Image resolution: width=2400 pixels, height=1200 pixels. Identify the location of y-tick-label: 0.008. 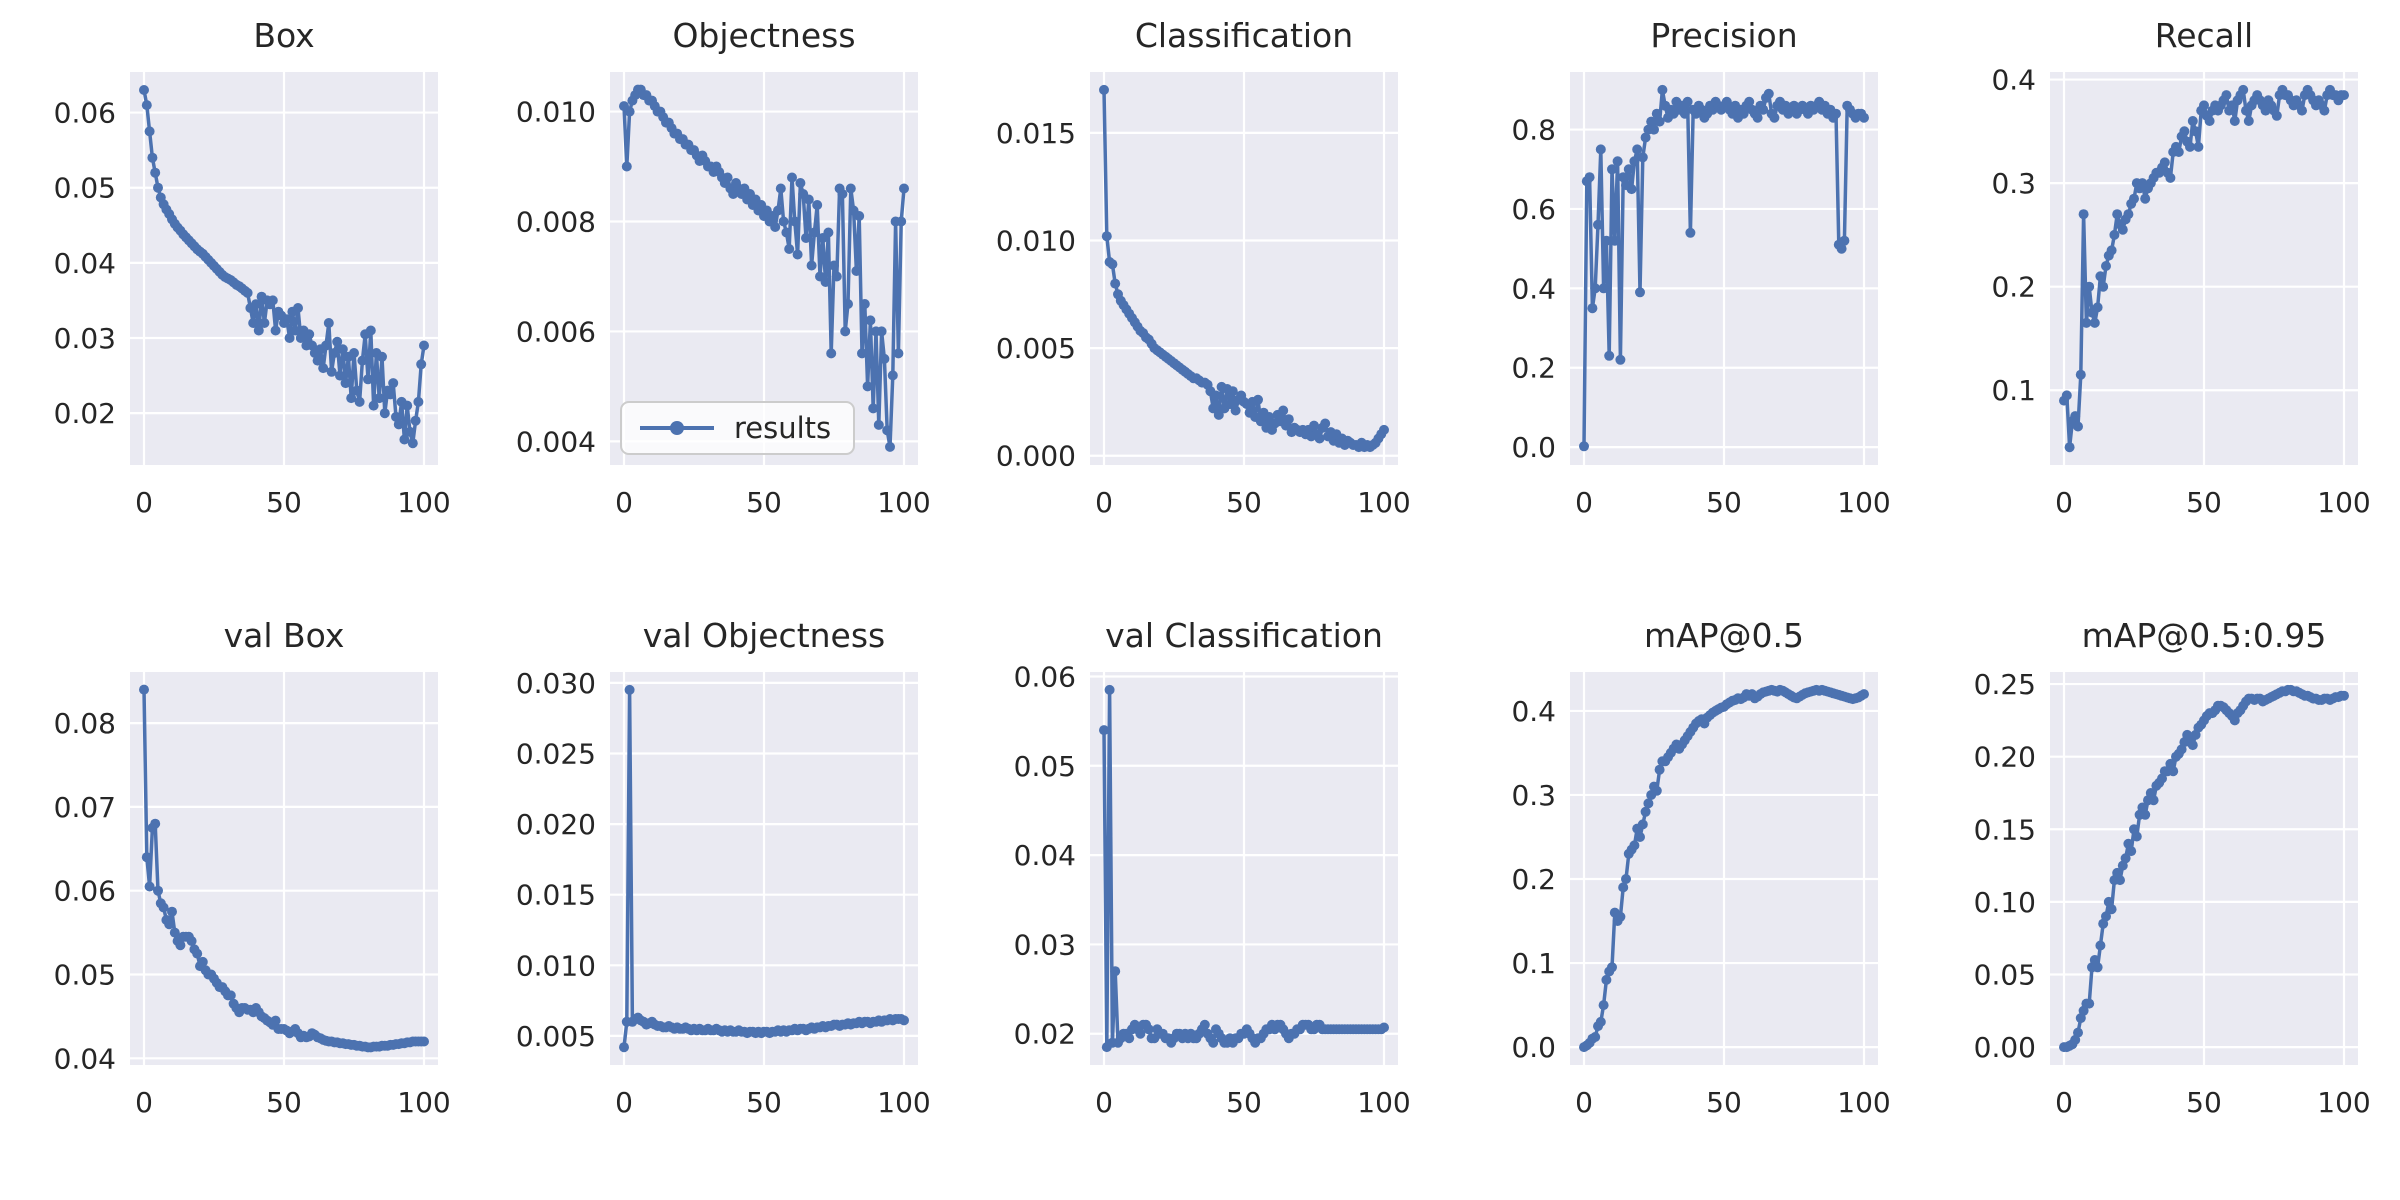
(556, 222).